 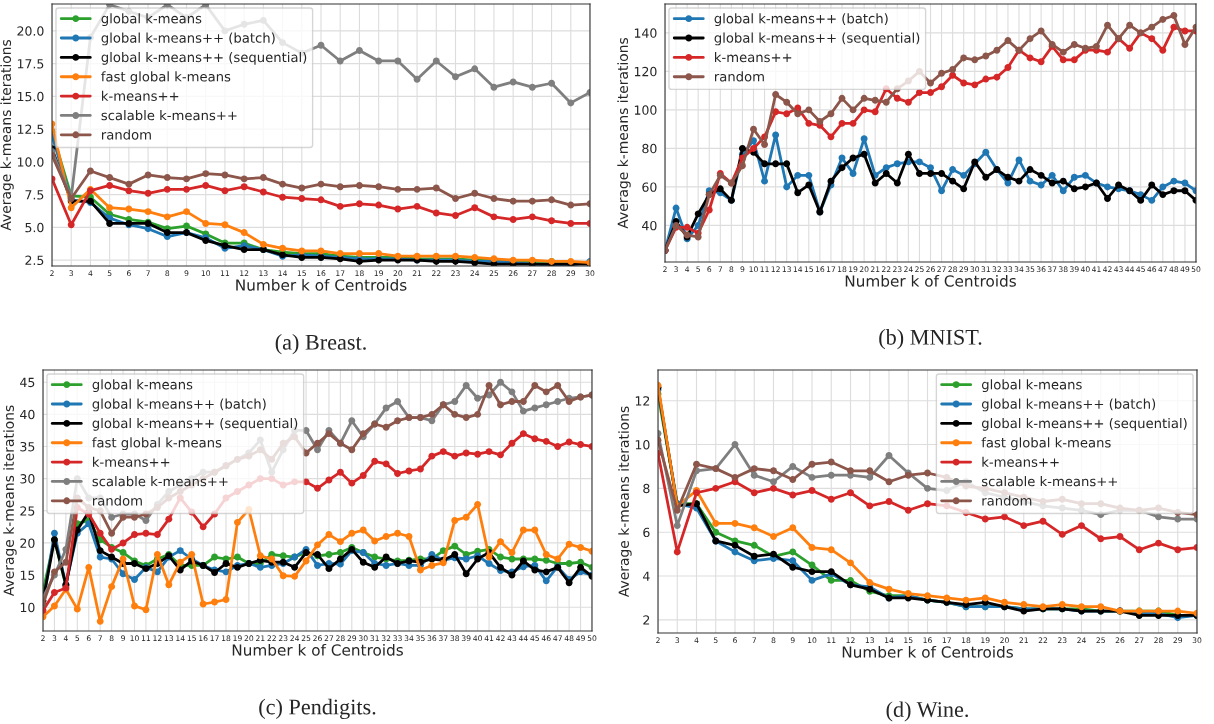 What do you see at coordinates (30, 64) in the screenshot?
I see `y-tick-label: 17.5` at bounding box center [30, 64].